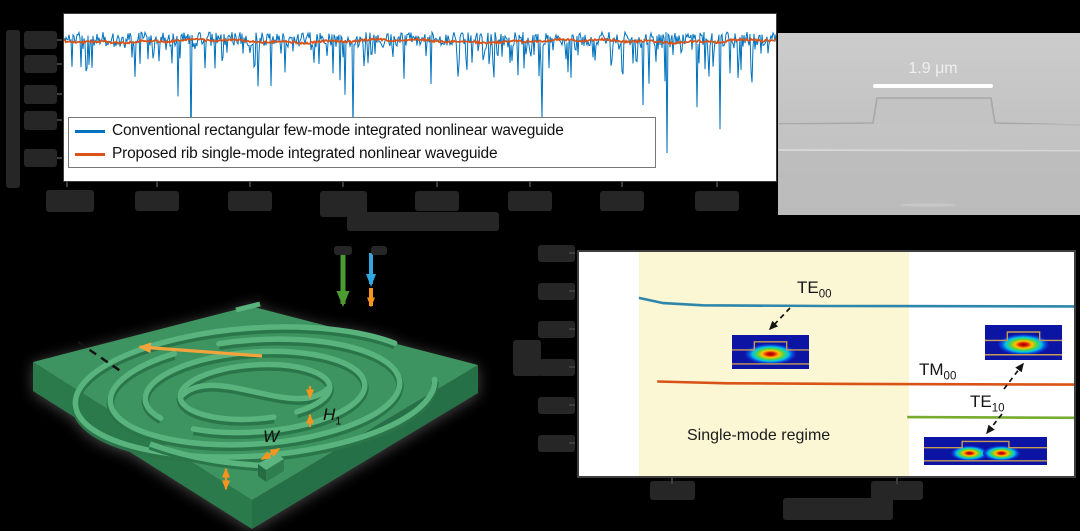 The height and width of the screenshot is (531, 1080). I want to click on mode-curves, so click(856, 365).